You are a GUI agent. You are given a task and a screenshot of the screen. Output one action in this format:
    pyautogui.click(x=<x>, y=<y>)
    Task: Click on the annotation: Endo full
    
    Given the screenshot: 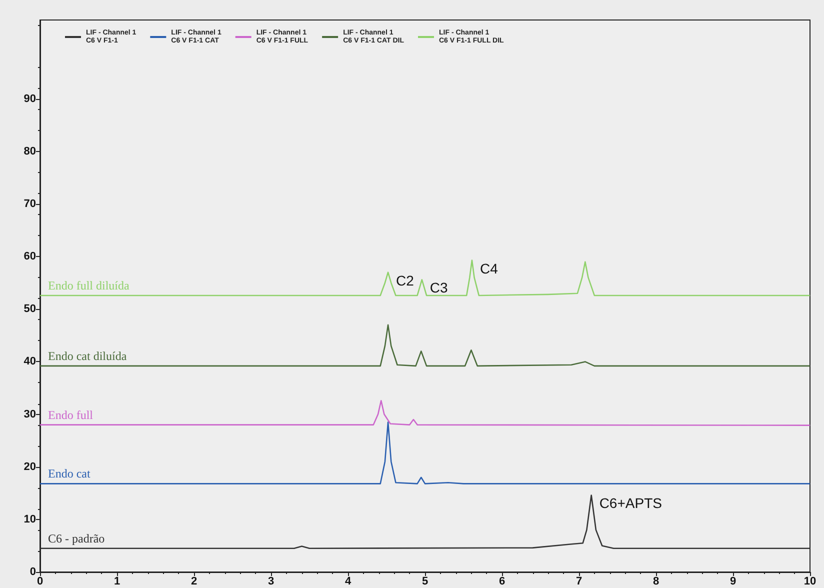 What is the action you would take?
    pyautogui.click(x=71, y=415)
    